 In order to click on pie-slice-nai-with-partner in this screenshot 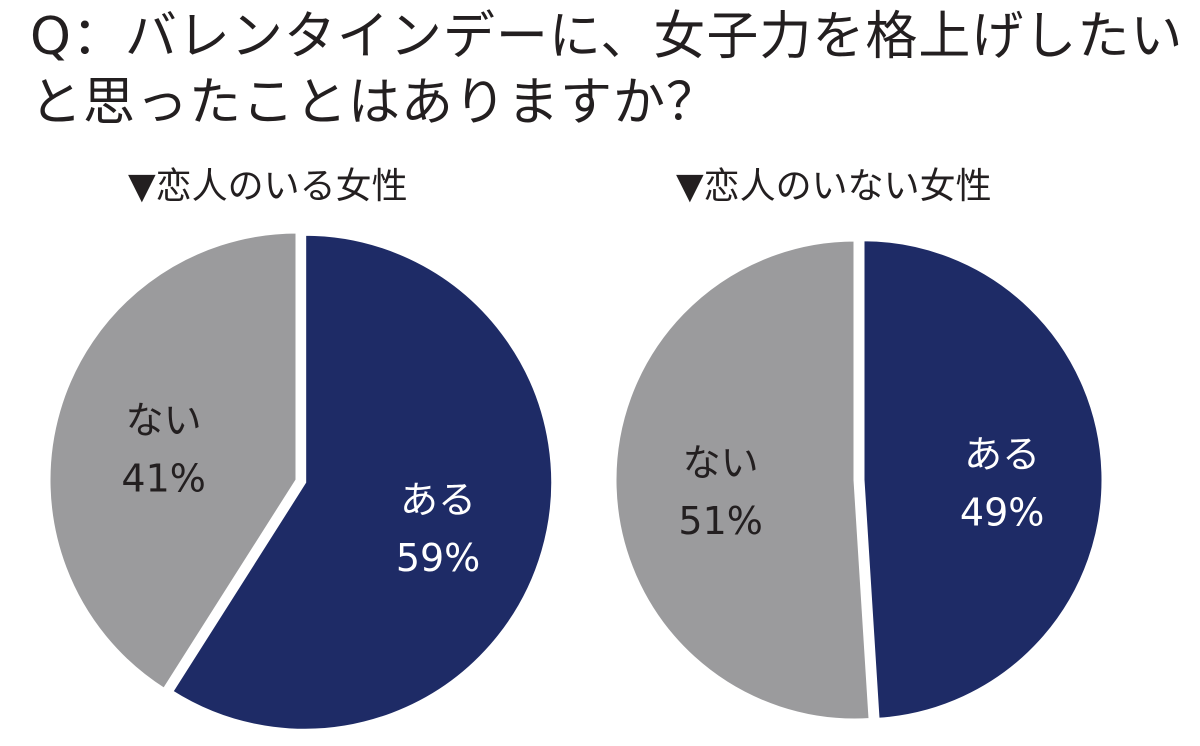, I will do `click(173, 461)`.